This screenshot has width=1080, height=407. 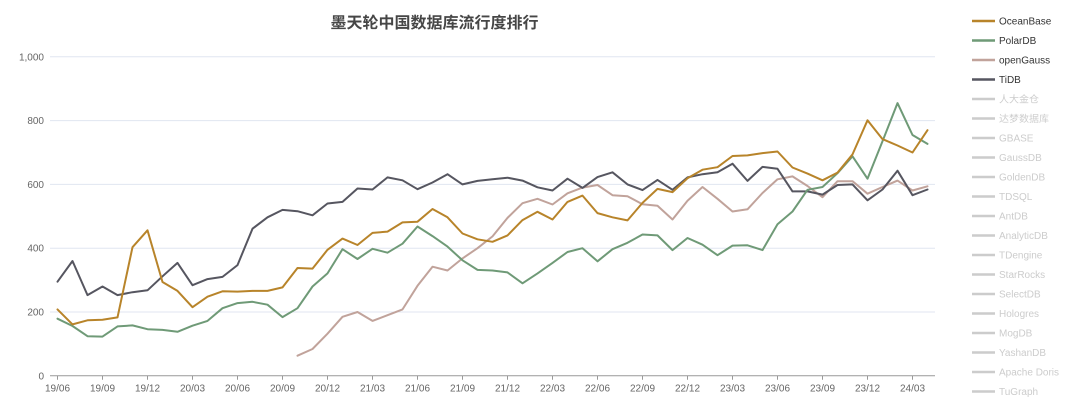 What do you see at coordinates (35, 313) in the screenshot?
I see `svg-text: 200` at bounding box center [35, 313].